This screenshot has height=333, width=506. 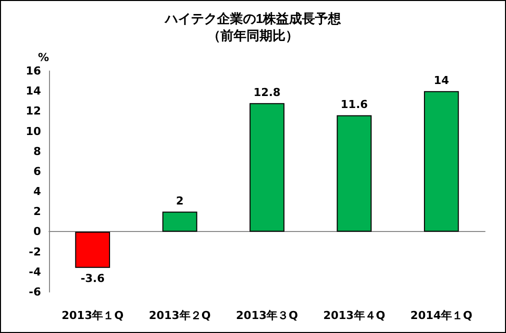 I want to click on y-tick-label: 16, so click(x=34, y=71).